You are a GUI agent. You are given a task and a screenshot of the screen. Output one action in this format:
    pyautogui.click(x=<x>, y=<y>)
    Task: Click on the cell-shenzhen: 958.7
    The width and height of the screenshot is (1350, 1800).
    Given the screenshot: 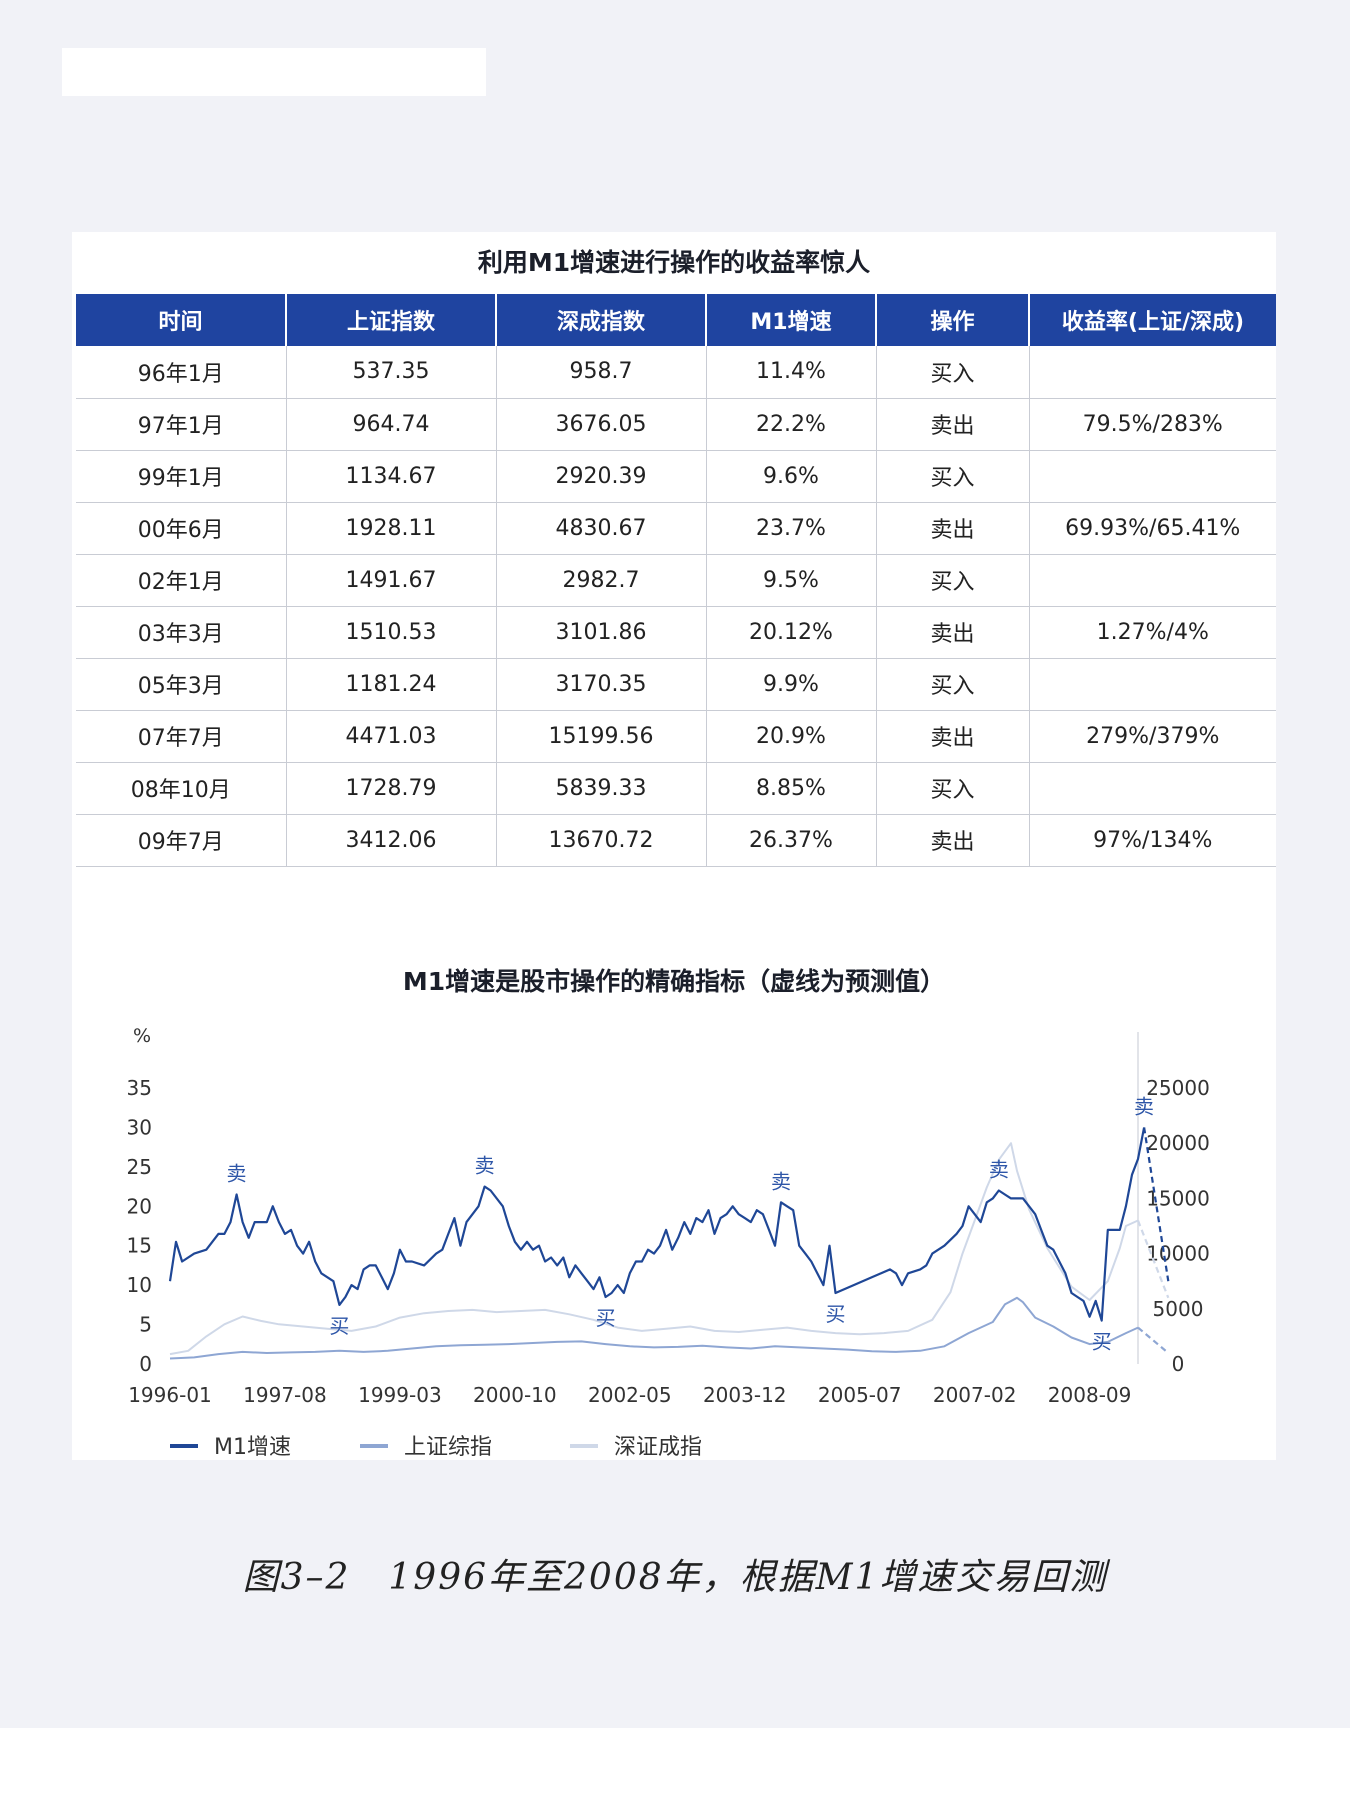 What is the action you would take?
    pyautogui.click(x=600, y=372)
    